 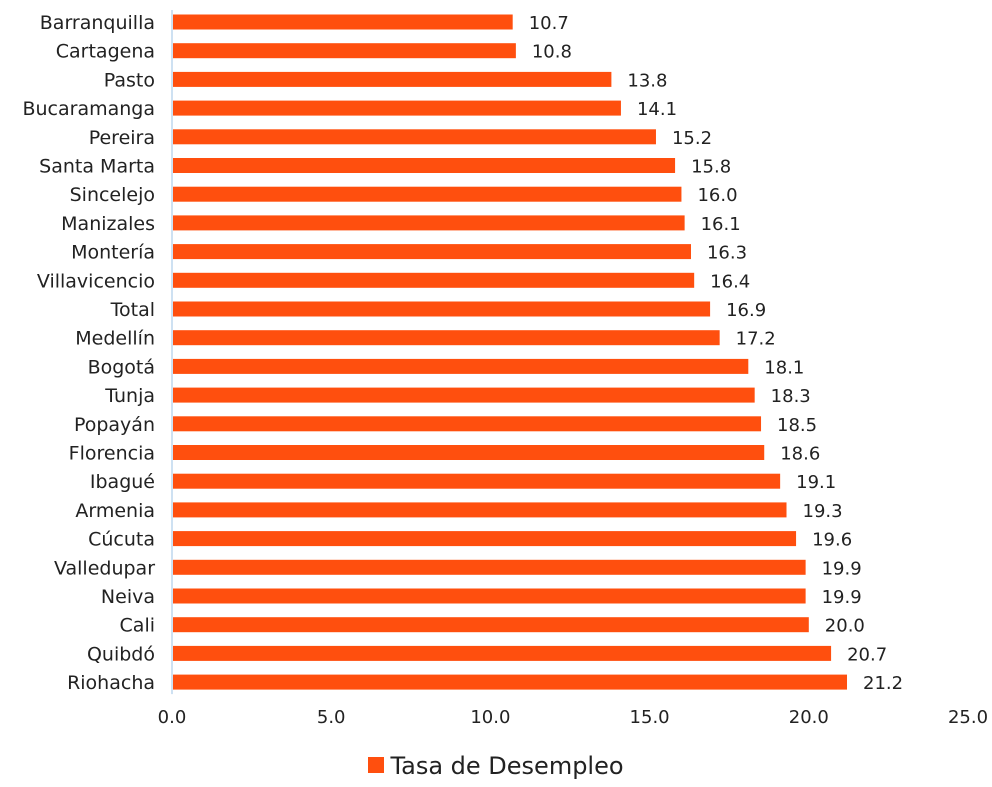 I want to click on category-label: Cali, so click(x=137, y=626).